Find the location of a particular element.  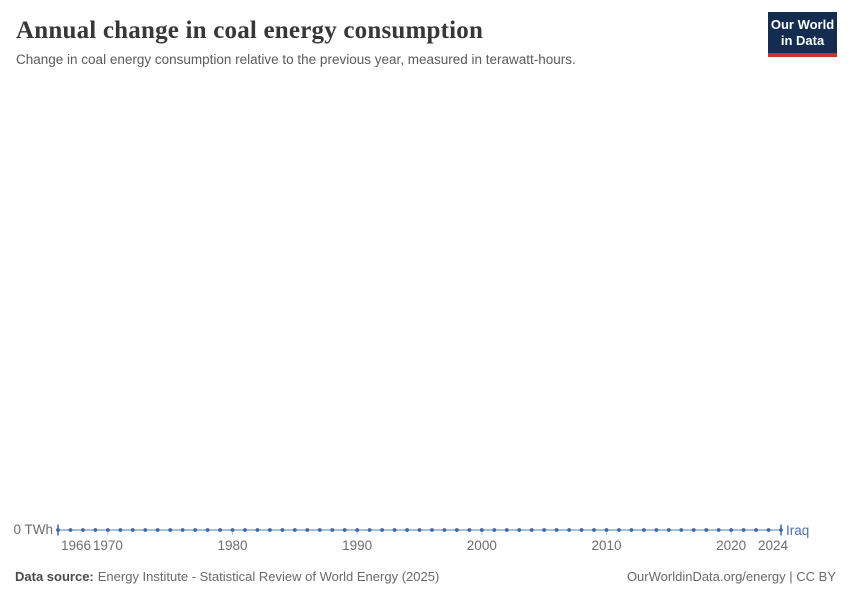

line-chart-canvas: 1966 1970 1980 1990 2000 2010 2020 2024 is located at coordinates (422, 538).